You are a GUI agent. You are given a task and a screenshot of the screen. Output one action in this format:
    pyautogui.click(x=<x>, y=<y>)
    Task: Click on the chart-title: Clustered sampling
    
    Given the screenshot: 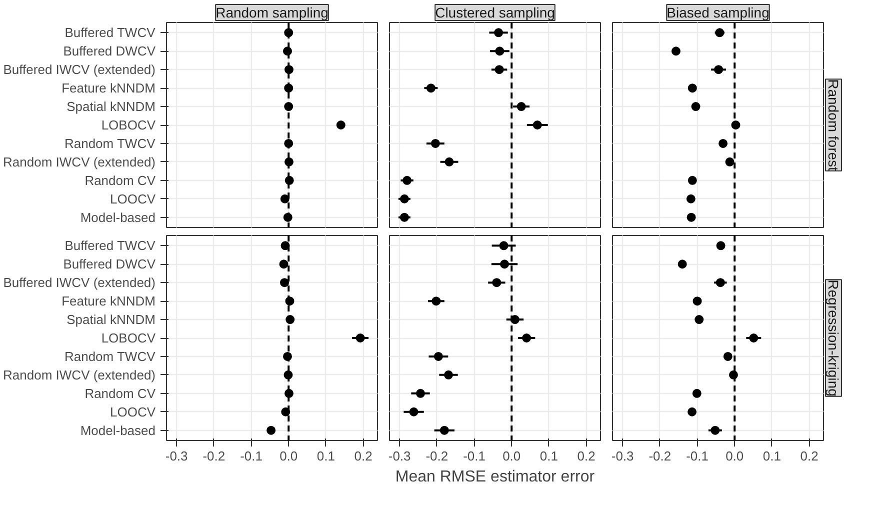 What is the action you would take?
    pyautogui.click(x=495, y=12)
    